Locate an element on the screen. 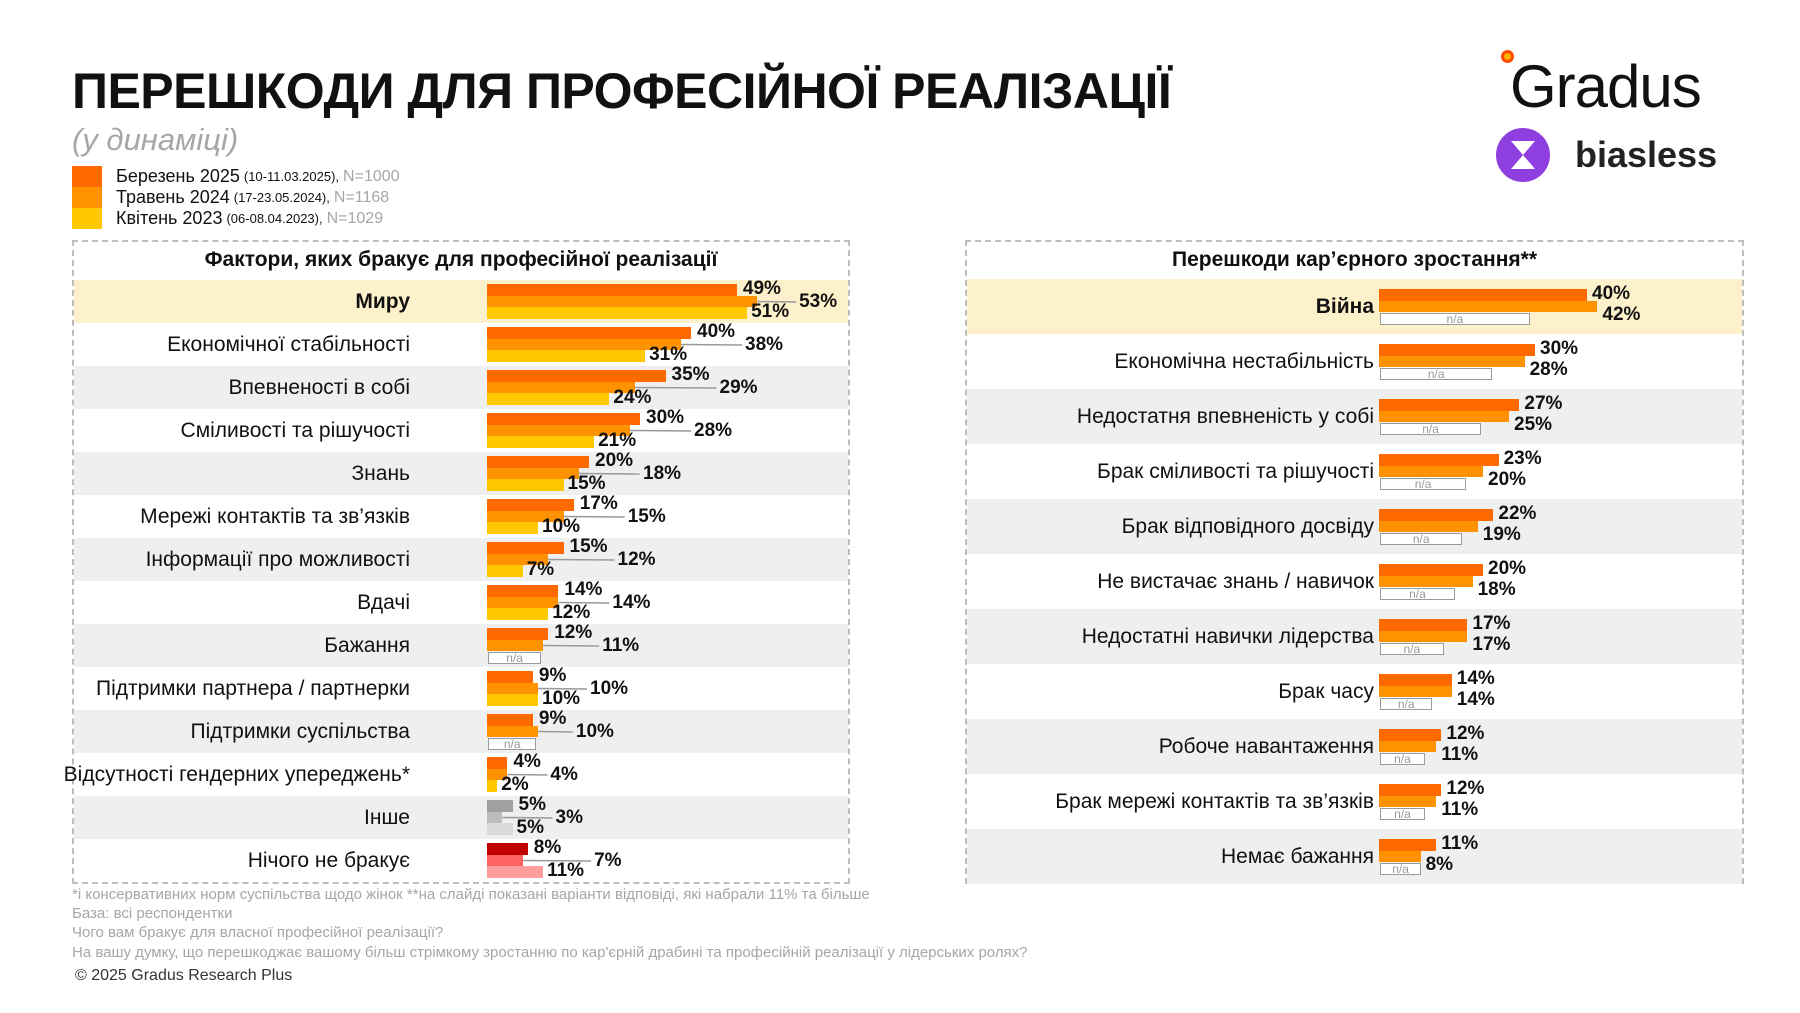  value-label: 14% is located at coordinates (631, 602).